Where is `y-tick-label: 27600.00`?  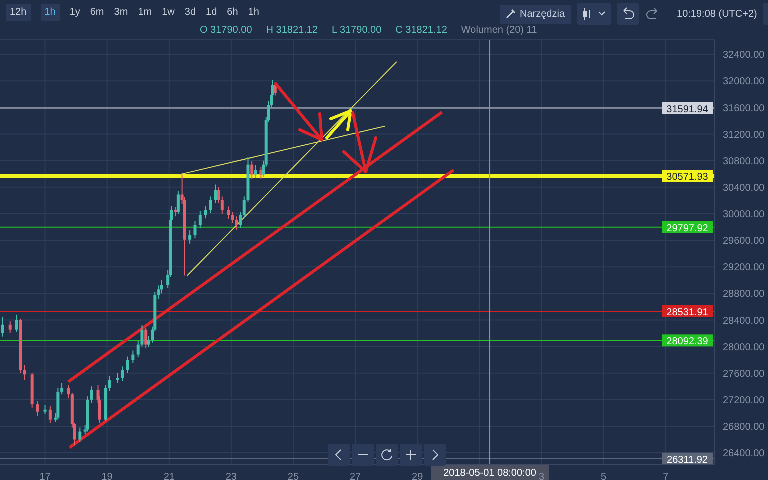
y-tick-label: 27600.00 is located at coordinates (744, 374).